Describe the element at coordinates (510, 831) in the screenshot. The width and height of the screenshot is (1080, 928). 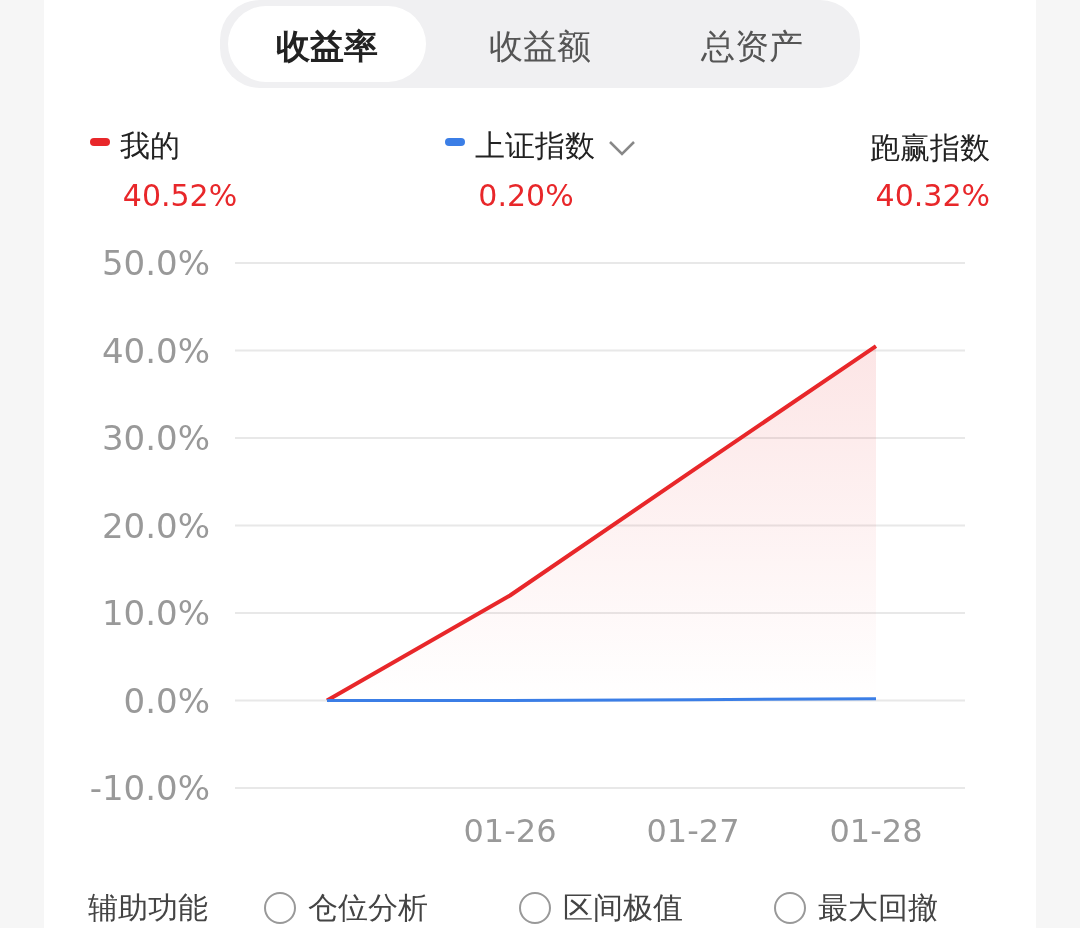
I see `x-tick-label: 01-26` at that location.